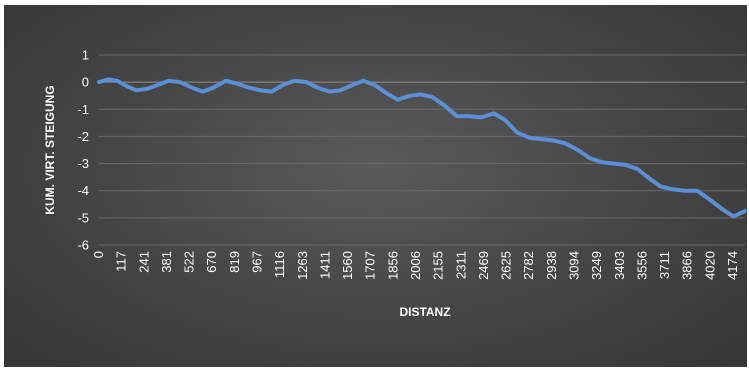 Image resolution: width=749 pixels, height=369 pixels. What do you see at coordinates (85, 82) in the screenshot?
I see `y-tick-label: 0` at bounding box center [85, 82].